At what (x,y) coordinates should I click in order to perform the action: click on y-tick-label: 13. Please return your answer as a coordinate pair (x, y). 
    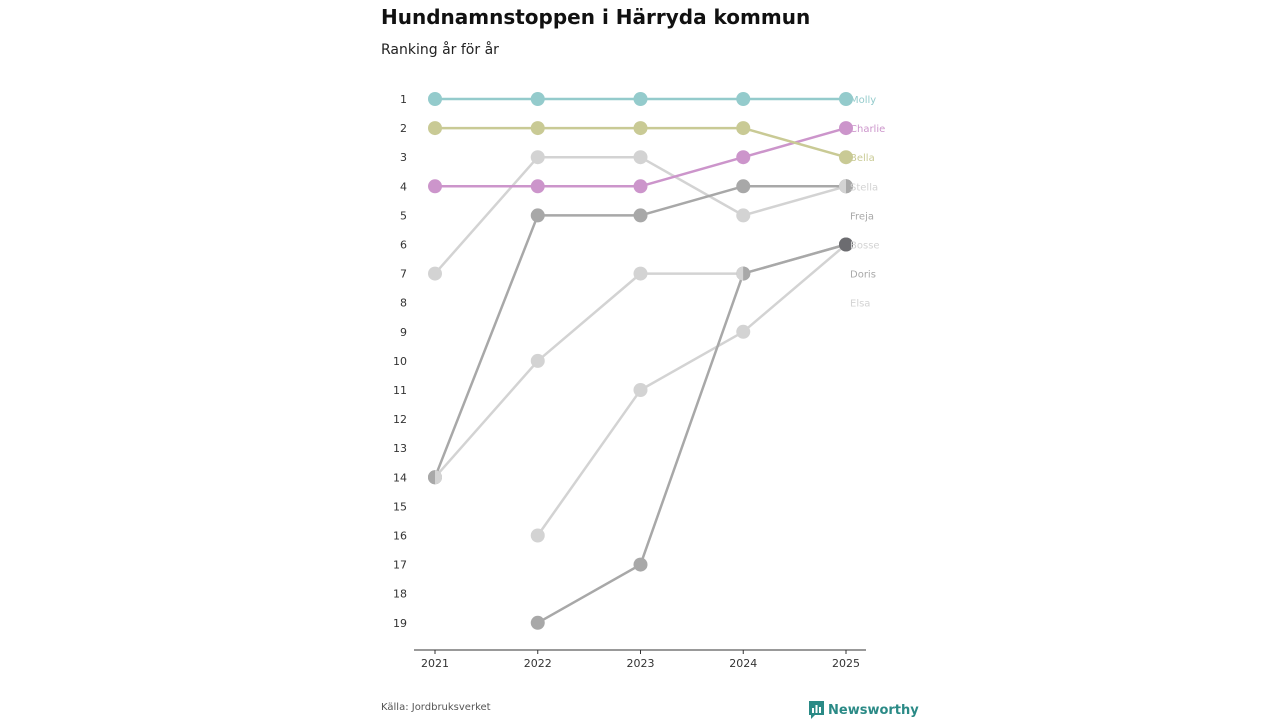
    Looking at the image, I should click on (400, 448).